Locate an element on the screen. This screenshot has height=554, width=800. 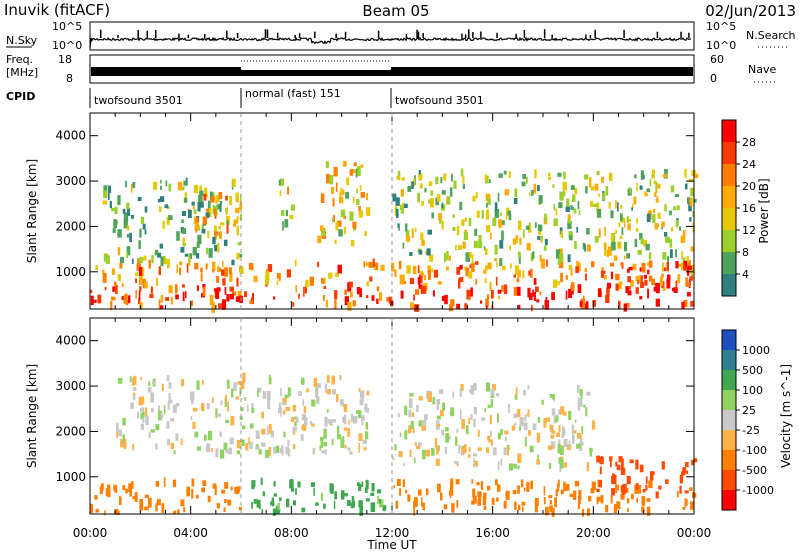
cpid-label: CPID is located at coordinates (20, 96).